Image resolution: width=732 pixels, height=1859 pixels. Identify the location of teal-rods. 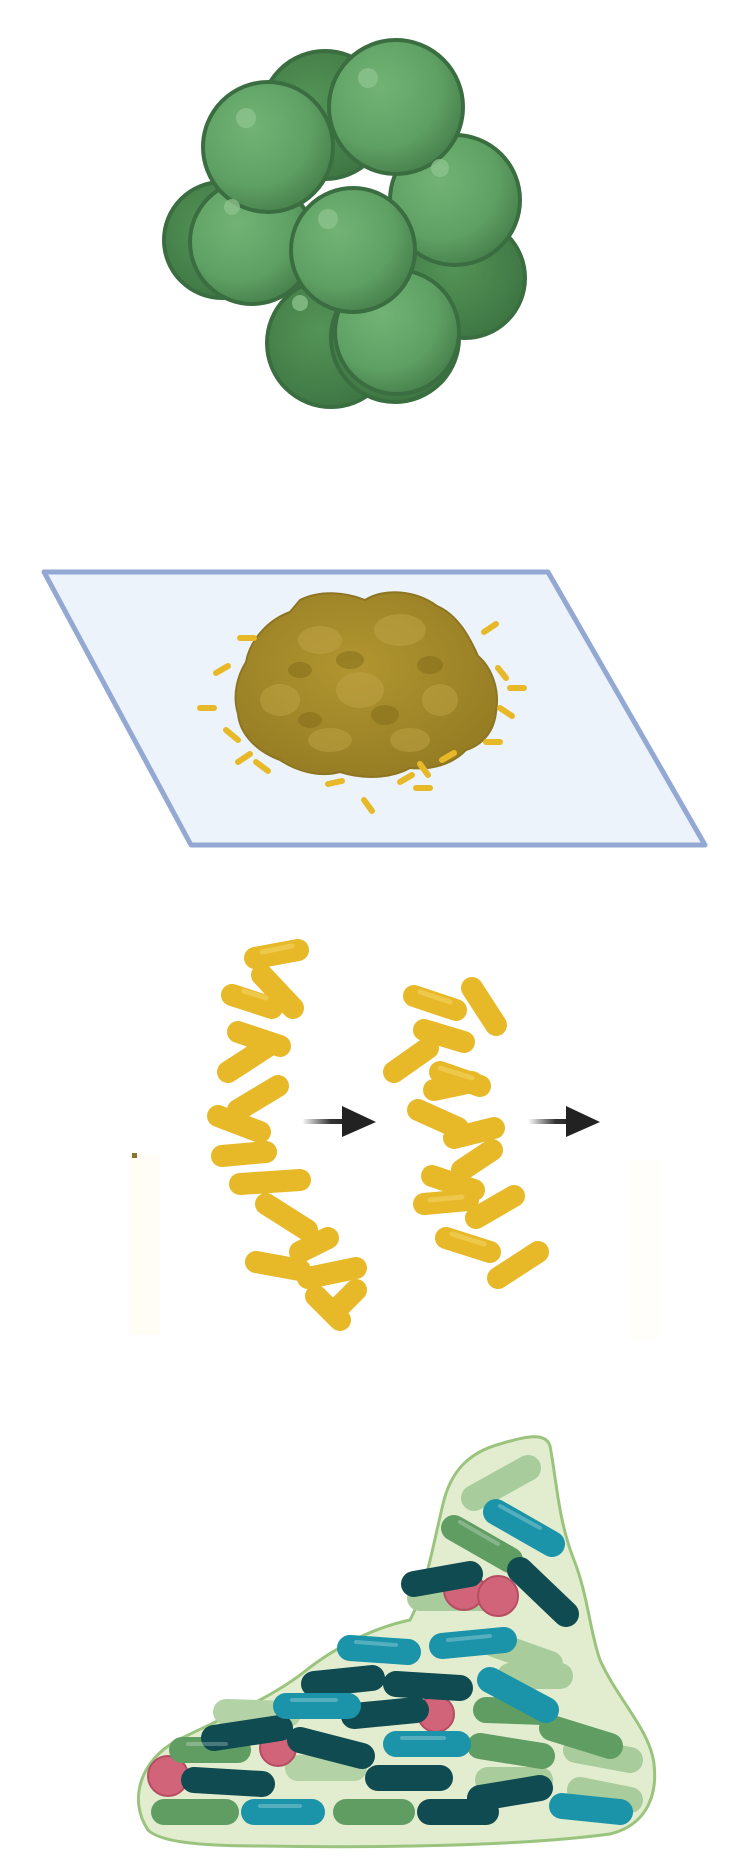
(437, 1662).